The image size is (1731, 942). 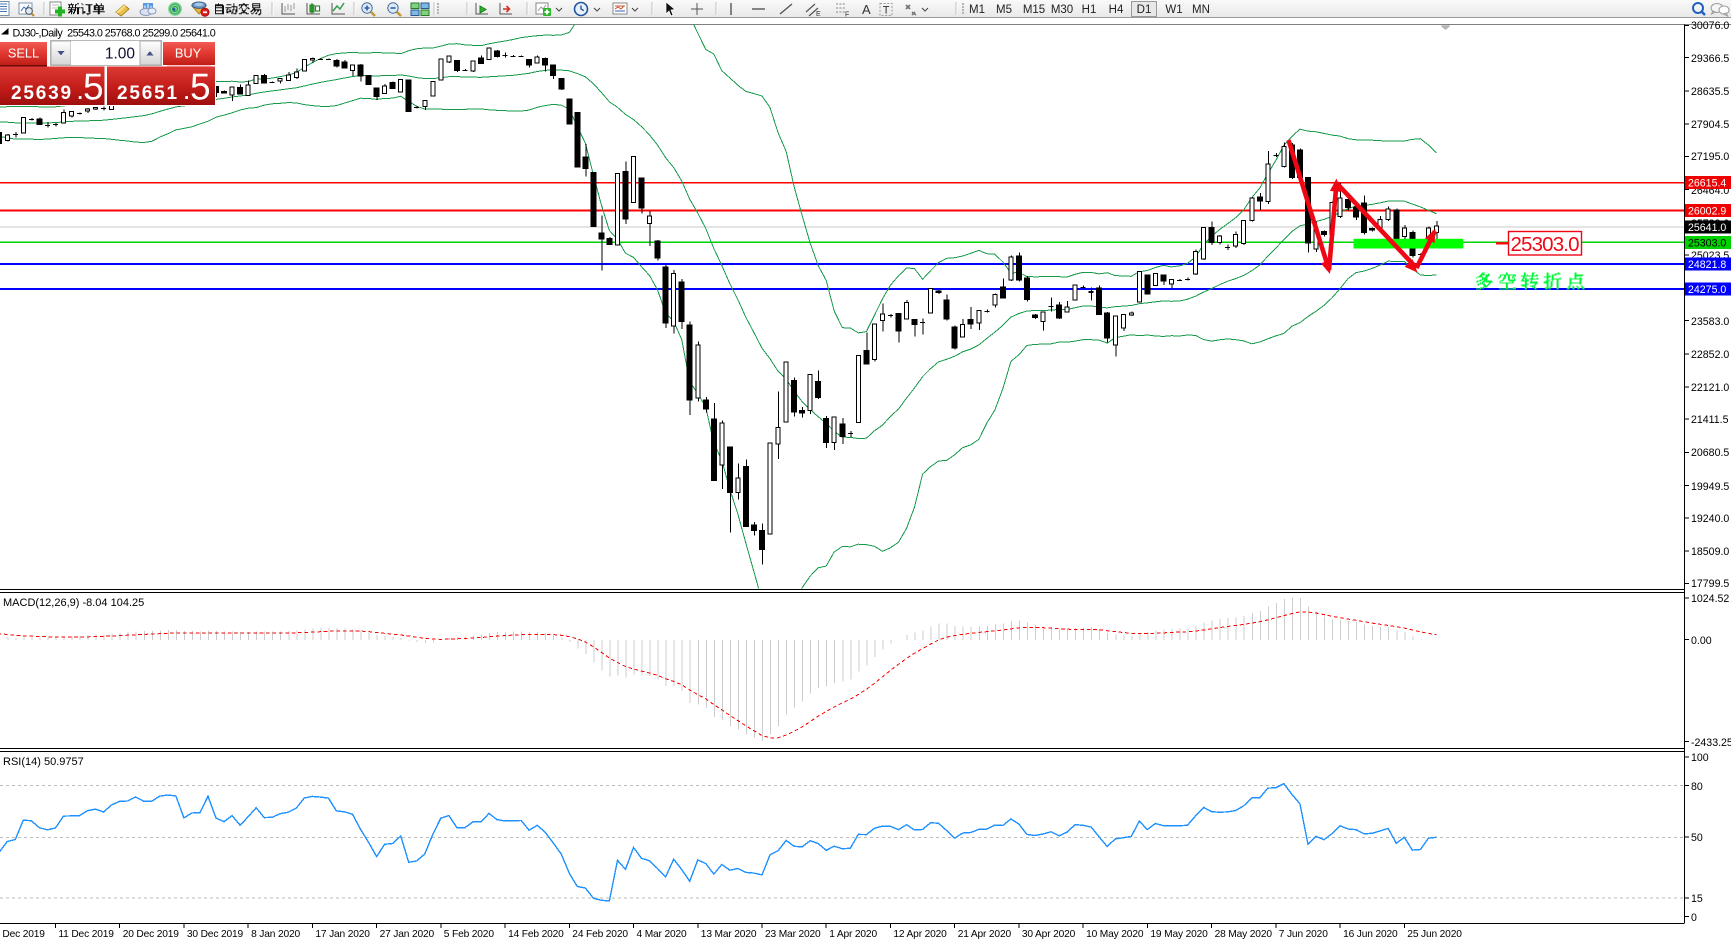 What do you see at coordinates (151, 934) in the screenshot?
I see `svg-text: 20 Dec 2019` at bounding box center [151, 934].